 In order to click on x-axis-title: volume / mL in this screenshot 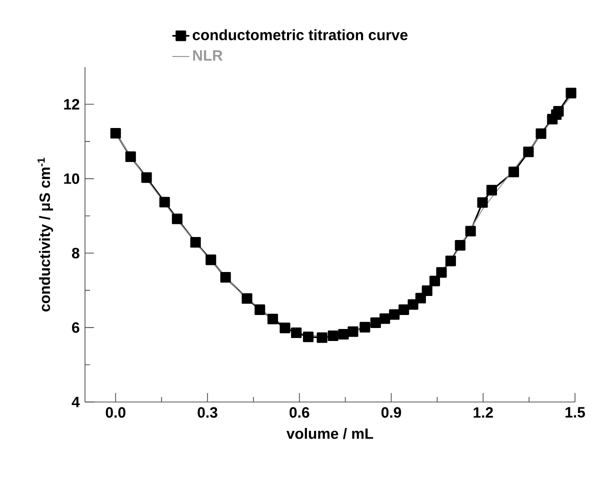, I will do `click(330, 434)`.